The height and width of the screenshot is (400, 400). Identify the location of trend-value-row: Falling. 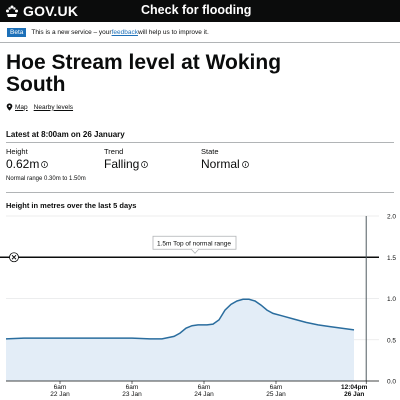
(126, 164).